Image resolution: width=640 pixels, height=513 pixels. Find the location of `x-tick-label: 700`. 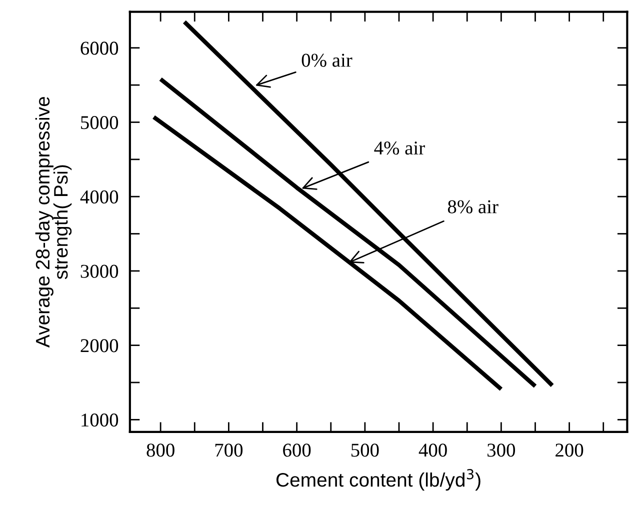

x-tick-label: 700 is located at coordinates (229, 450).